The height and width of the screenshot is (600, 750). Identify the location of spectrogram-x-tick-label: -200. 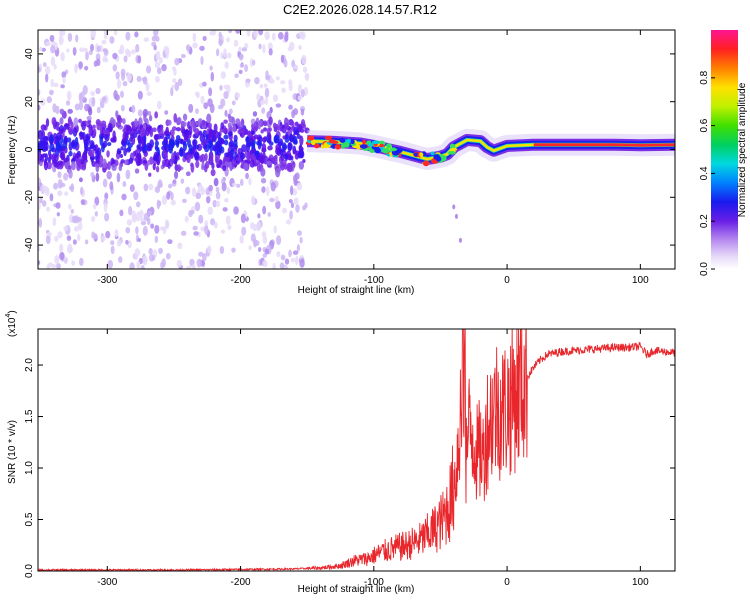
(241, 280).